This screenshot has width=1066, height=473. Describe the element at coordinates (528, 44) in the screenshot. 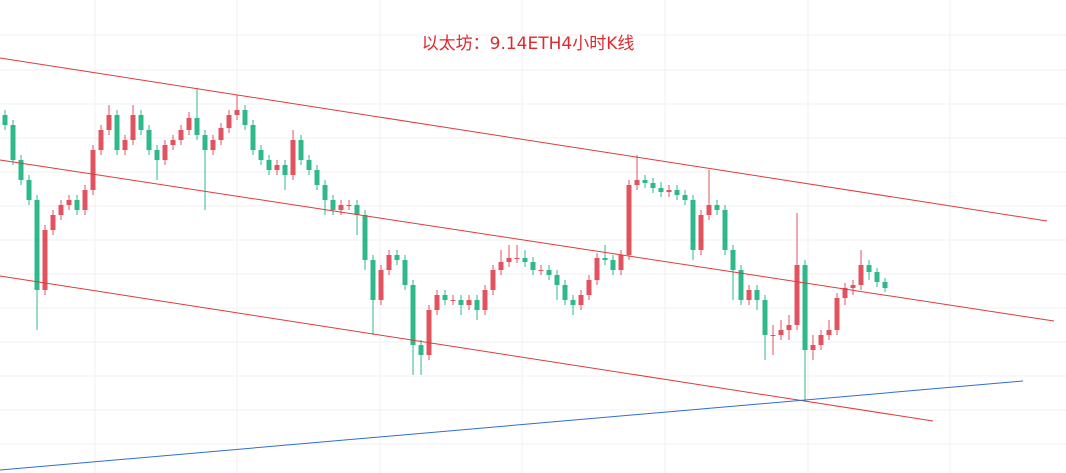

I see `chart-title: 以太坊：9.14ETH4小时K线` at that location.